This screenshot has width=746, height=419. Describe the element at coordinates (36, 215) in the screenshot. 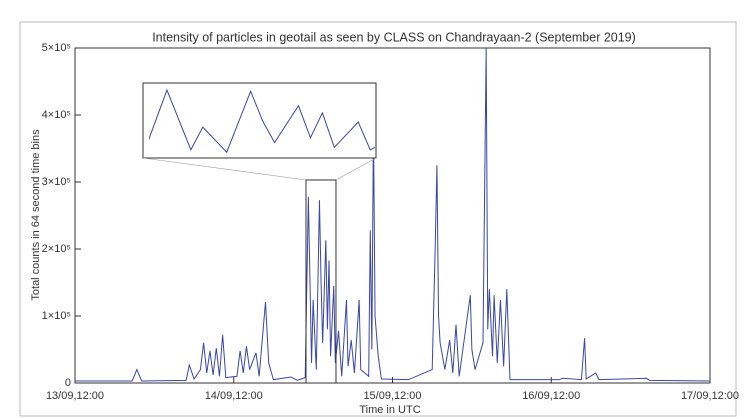

I see `y-axis-label: Total counts in 64 second time bins` at that location.